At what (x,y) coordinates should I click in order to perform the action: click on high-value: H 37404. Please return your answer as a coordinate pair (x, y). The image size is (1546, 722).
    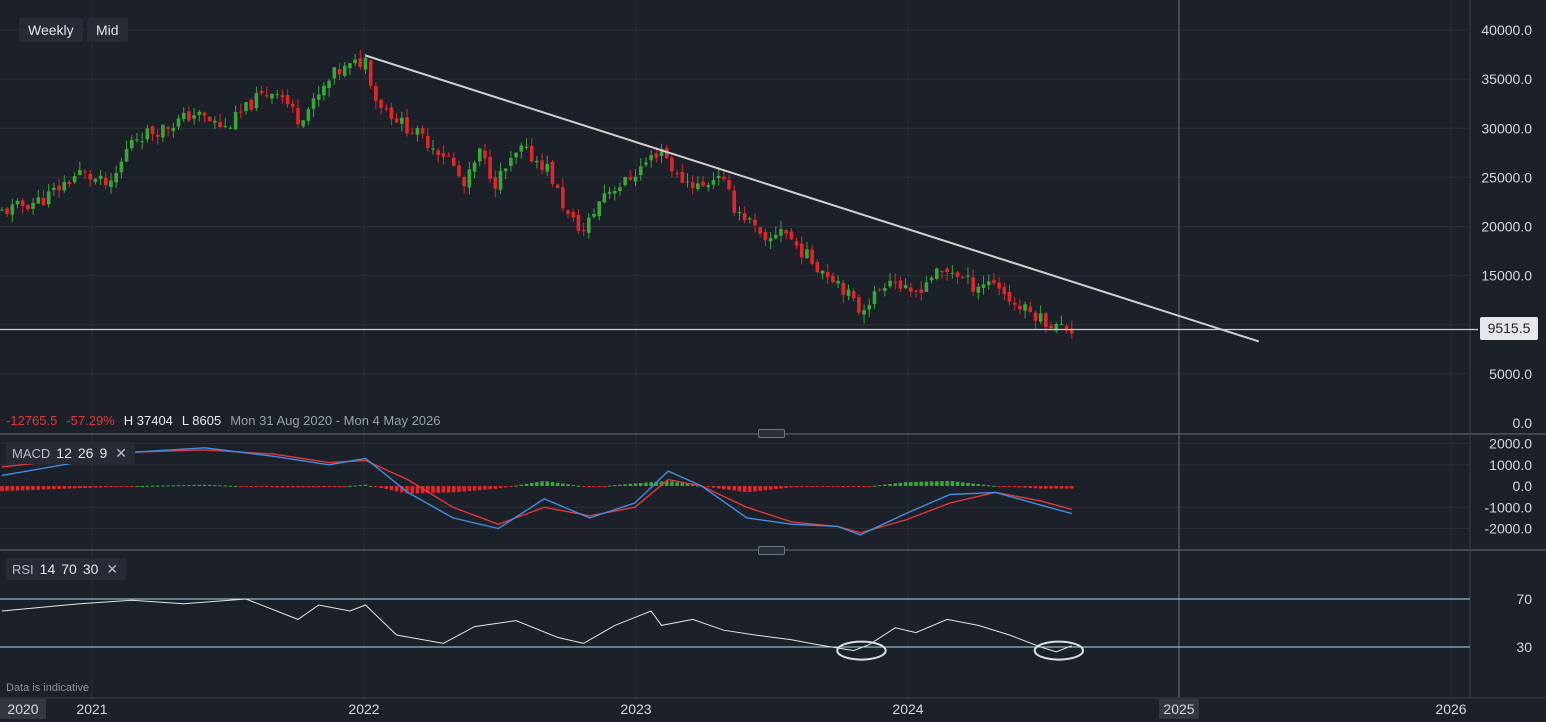
    Looking at the image, I should click on (148, 420).